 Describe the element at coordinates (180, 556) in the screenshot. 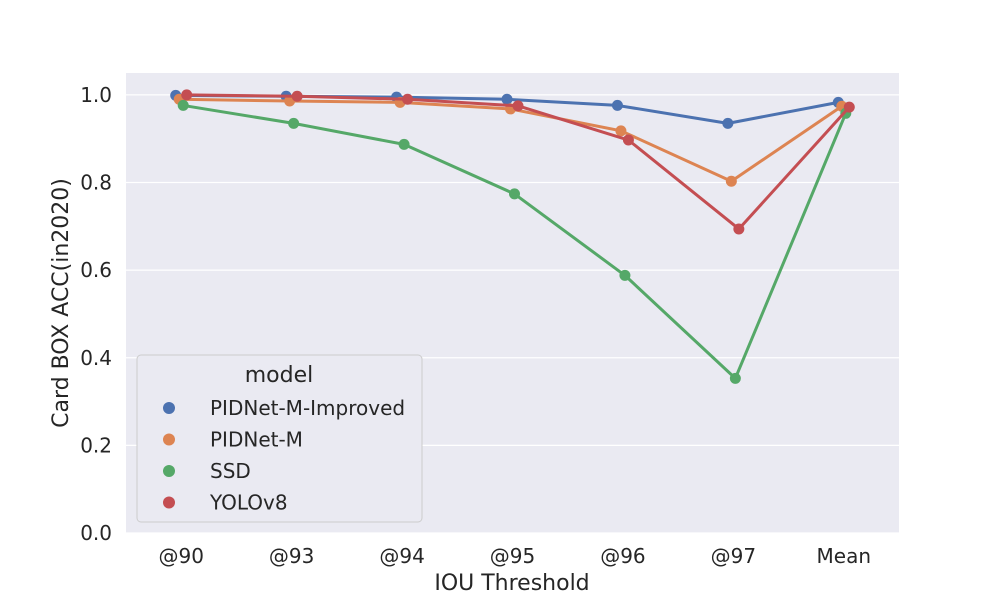

I see `x-tick-label: @90` at that location.